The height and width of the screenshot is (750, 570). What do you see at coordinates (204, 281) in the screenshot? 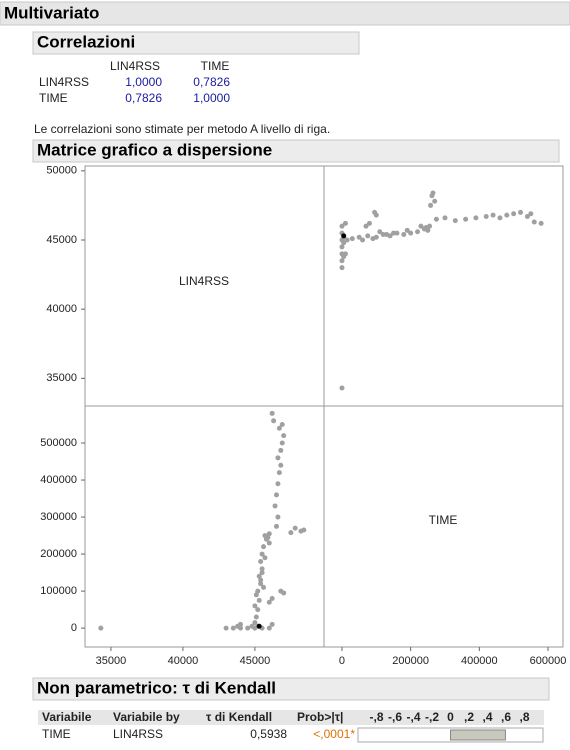
I see `diag-label: LIN4RSS` at bounding box center [204, 281].